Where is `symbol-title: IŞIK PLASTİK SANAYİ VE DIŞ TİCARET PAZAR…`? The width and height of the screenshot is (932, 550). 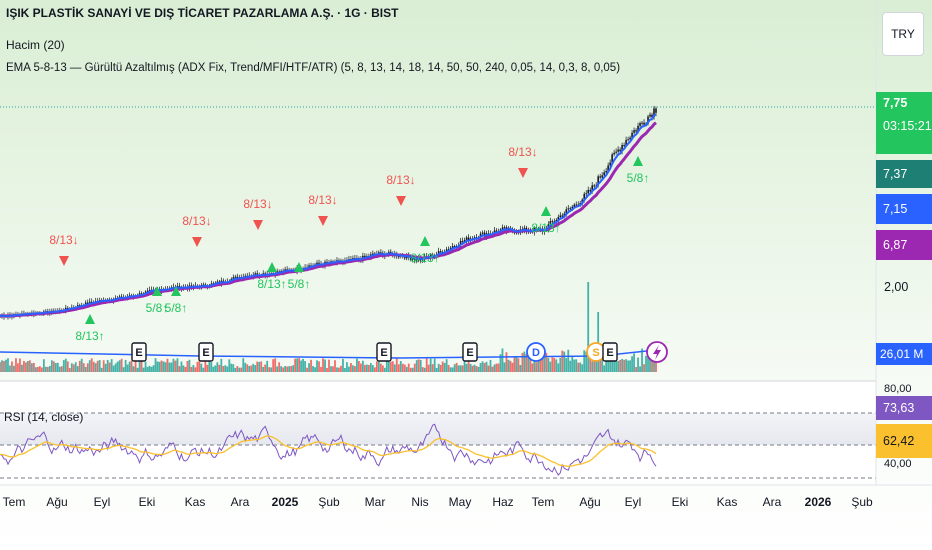
symbol-title: IŞIK PLASTİK SANAYİ VE DIŞ TİCARET PAZAR… is located at coordinates (202, 13).